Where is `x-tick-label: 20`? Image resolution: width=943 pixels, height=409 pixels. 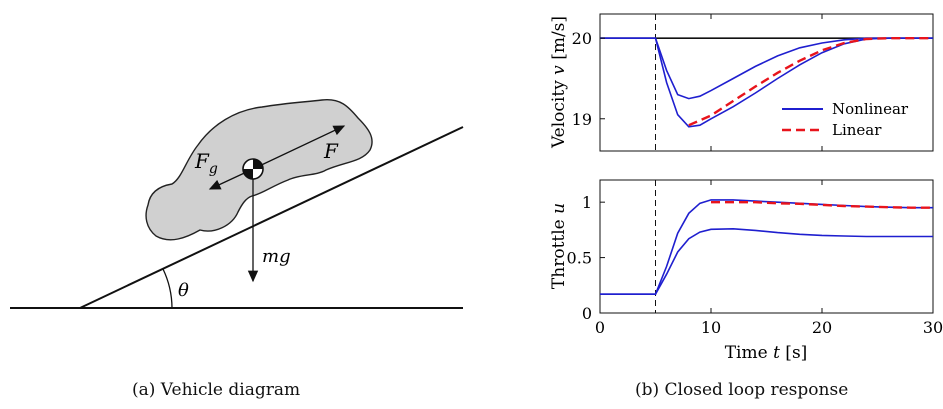
x-tick-label: 20 is located at coordinates (822, 327).